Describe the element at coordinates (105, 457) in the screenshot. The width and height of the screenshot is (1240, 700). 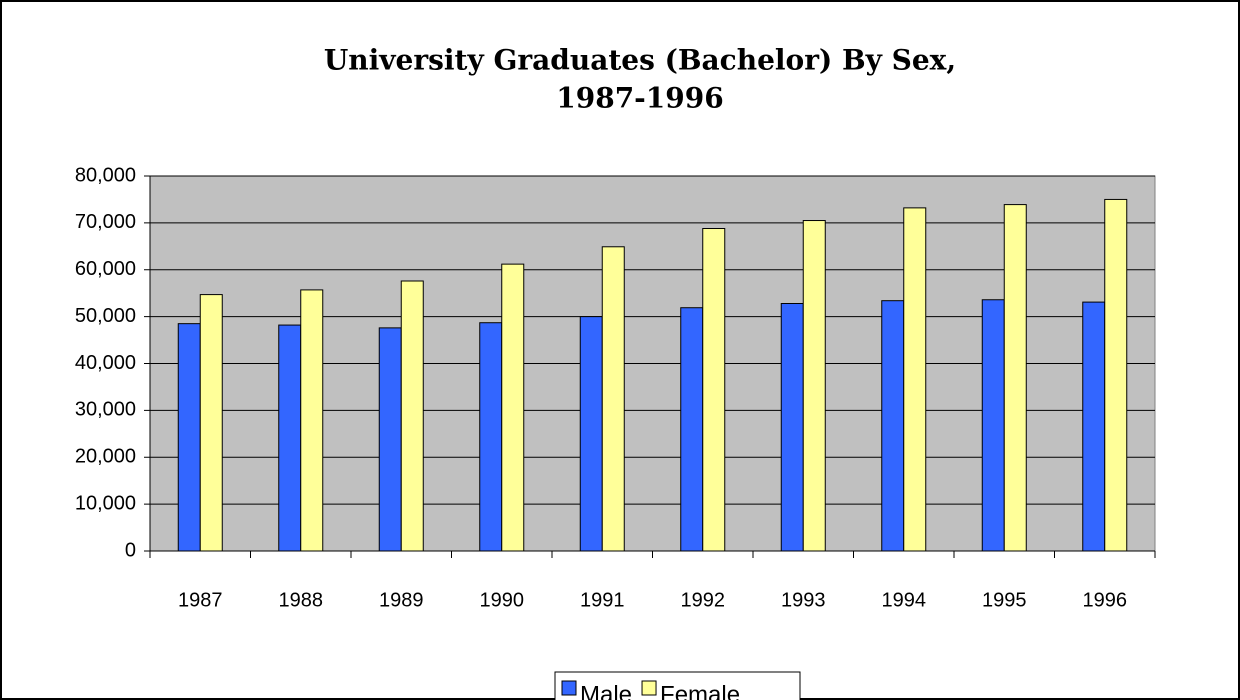
I see `y-tick-label: 20,000` at that location.